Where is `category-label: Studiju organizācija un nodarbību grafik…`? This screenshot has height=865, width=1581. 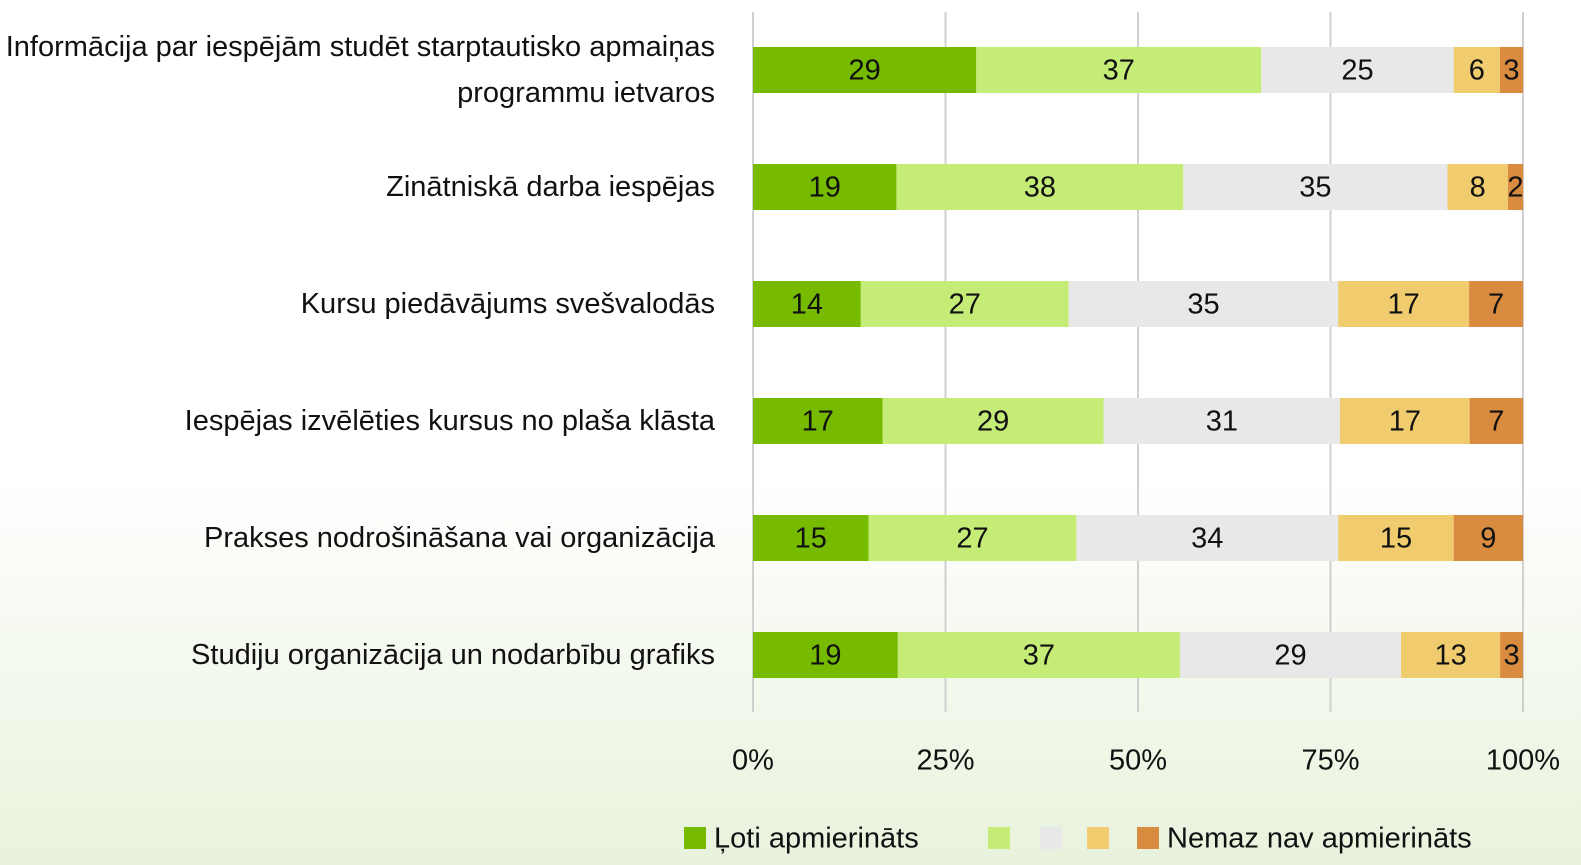 category-label: Studiju organizācija un nodarbību grafik… is located at coordinates (453, 655).